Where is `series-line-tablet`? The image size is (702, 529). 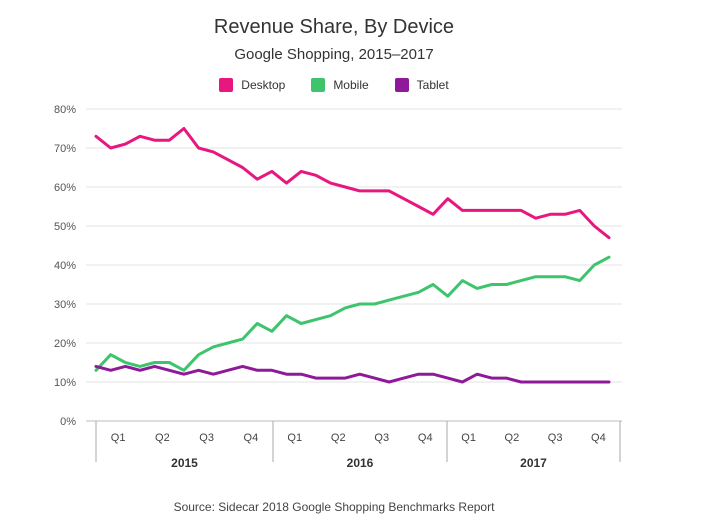
series-line-tablet is located at coordinates (352, 374).